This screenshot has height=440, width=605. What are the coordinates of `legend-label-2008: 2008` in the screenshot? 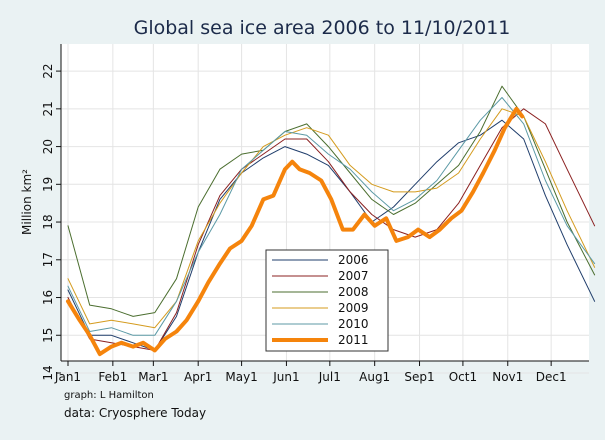 It's located at (353, 292).